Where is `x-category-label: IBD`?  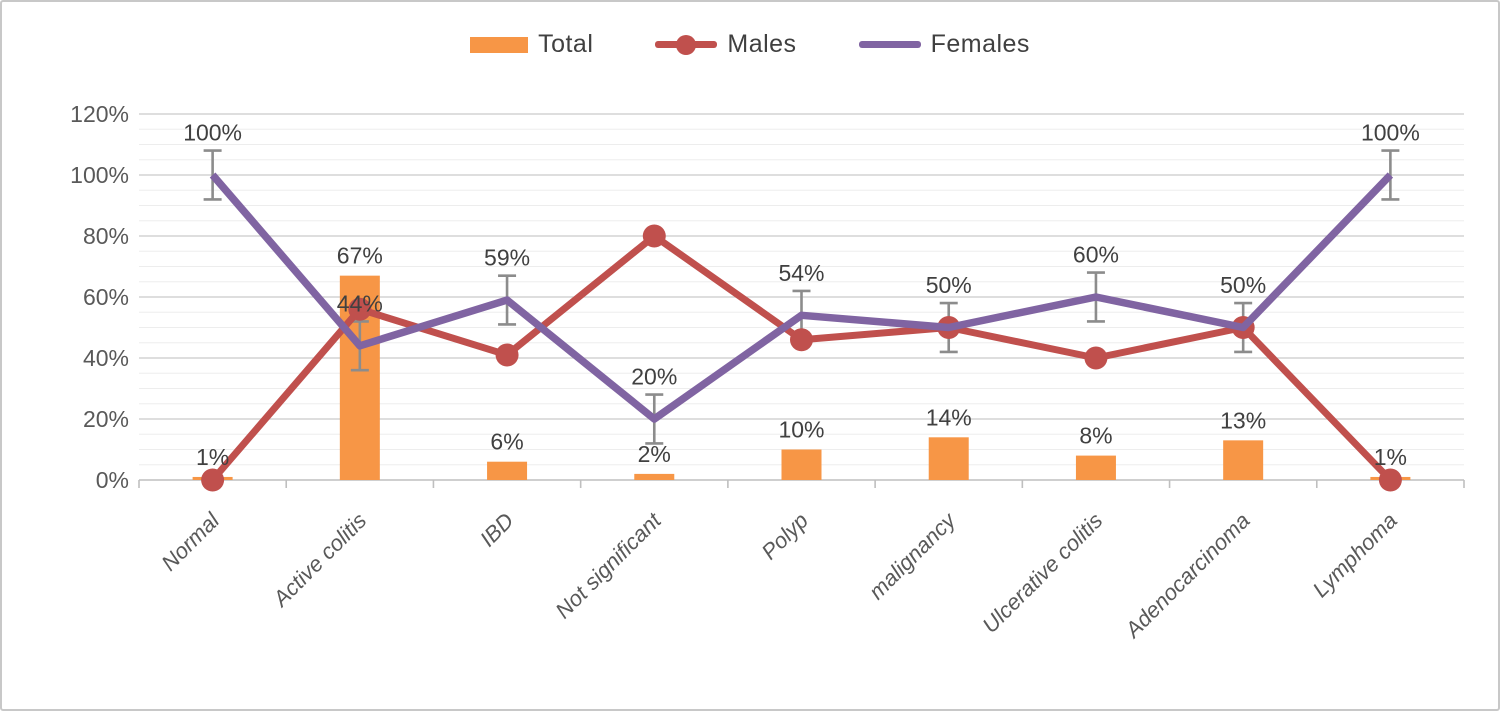 x-category-label: IBD is located at coordinates (497, 530).